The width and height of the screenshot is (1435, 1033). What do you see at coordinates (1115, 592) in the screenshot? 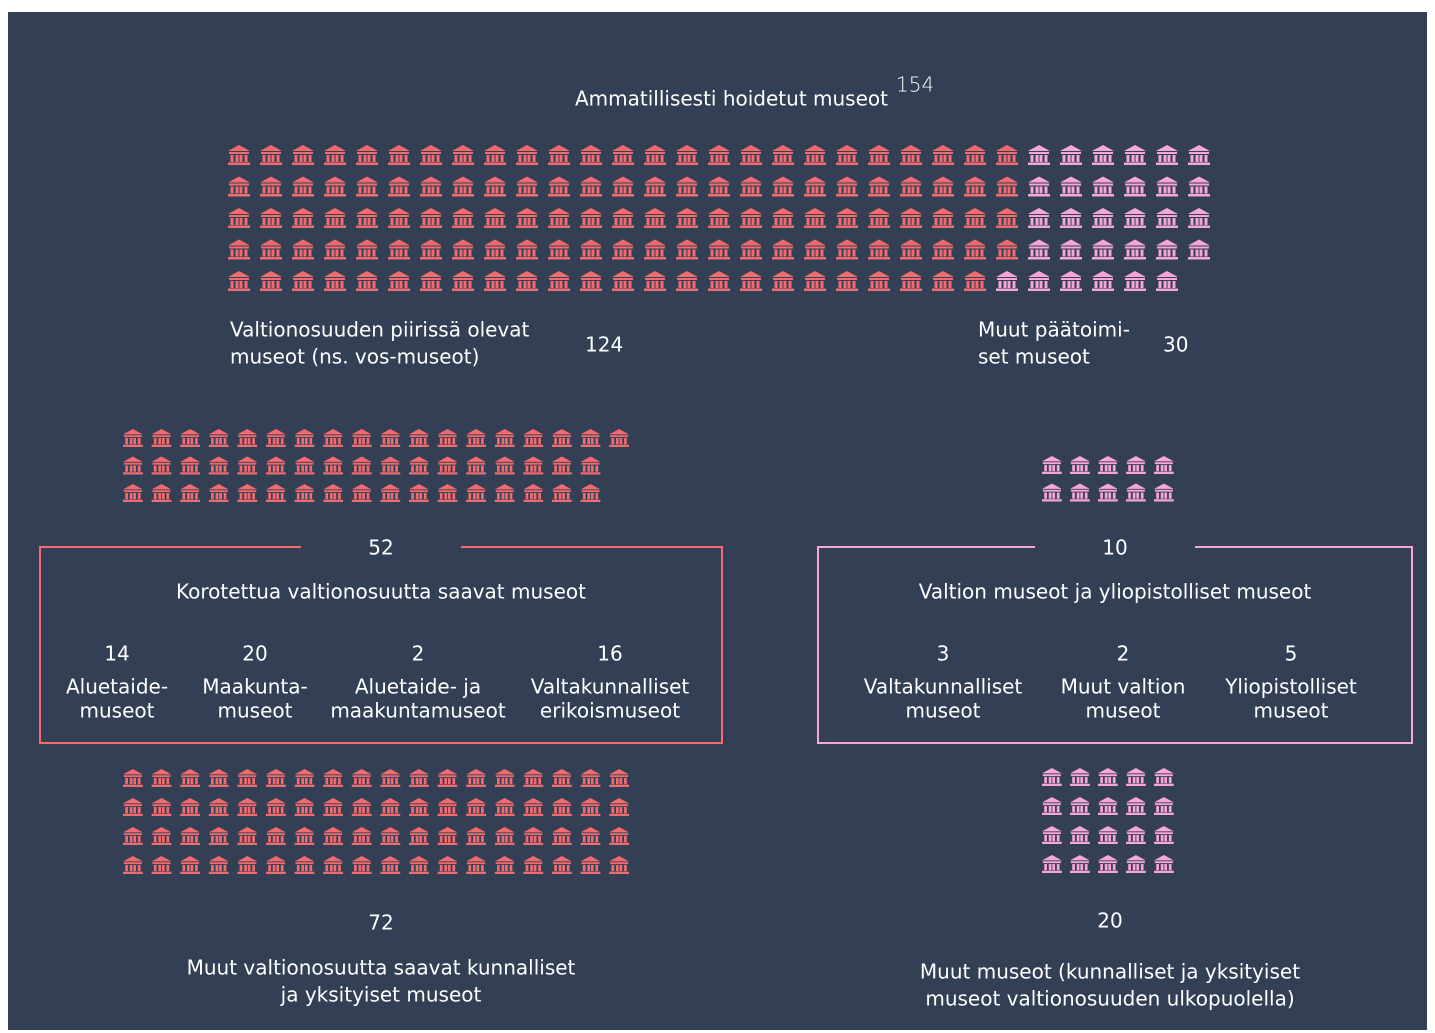
I see `box-title: Valtion museot ja yliopistolliset museot` at bounding box center [1115, 592].